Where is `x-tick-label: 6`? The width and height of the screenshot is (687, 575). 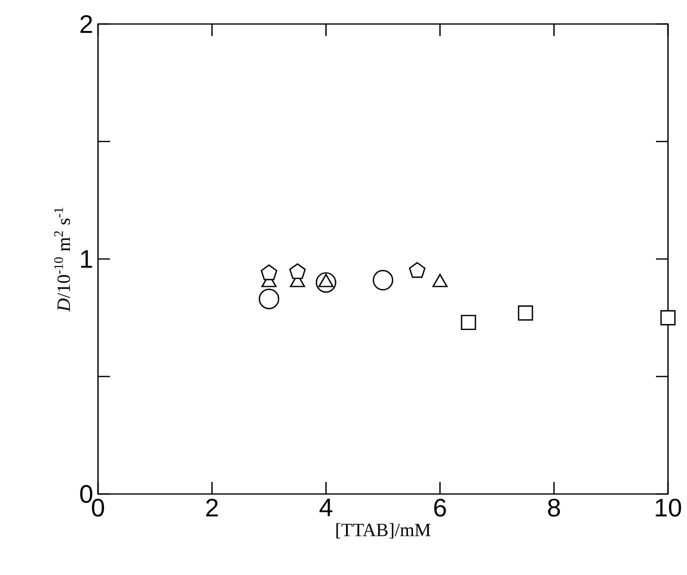 x-tick-label: 6 is located at coordinates (440, 507).